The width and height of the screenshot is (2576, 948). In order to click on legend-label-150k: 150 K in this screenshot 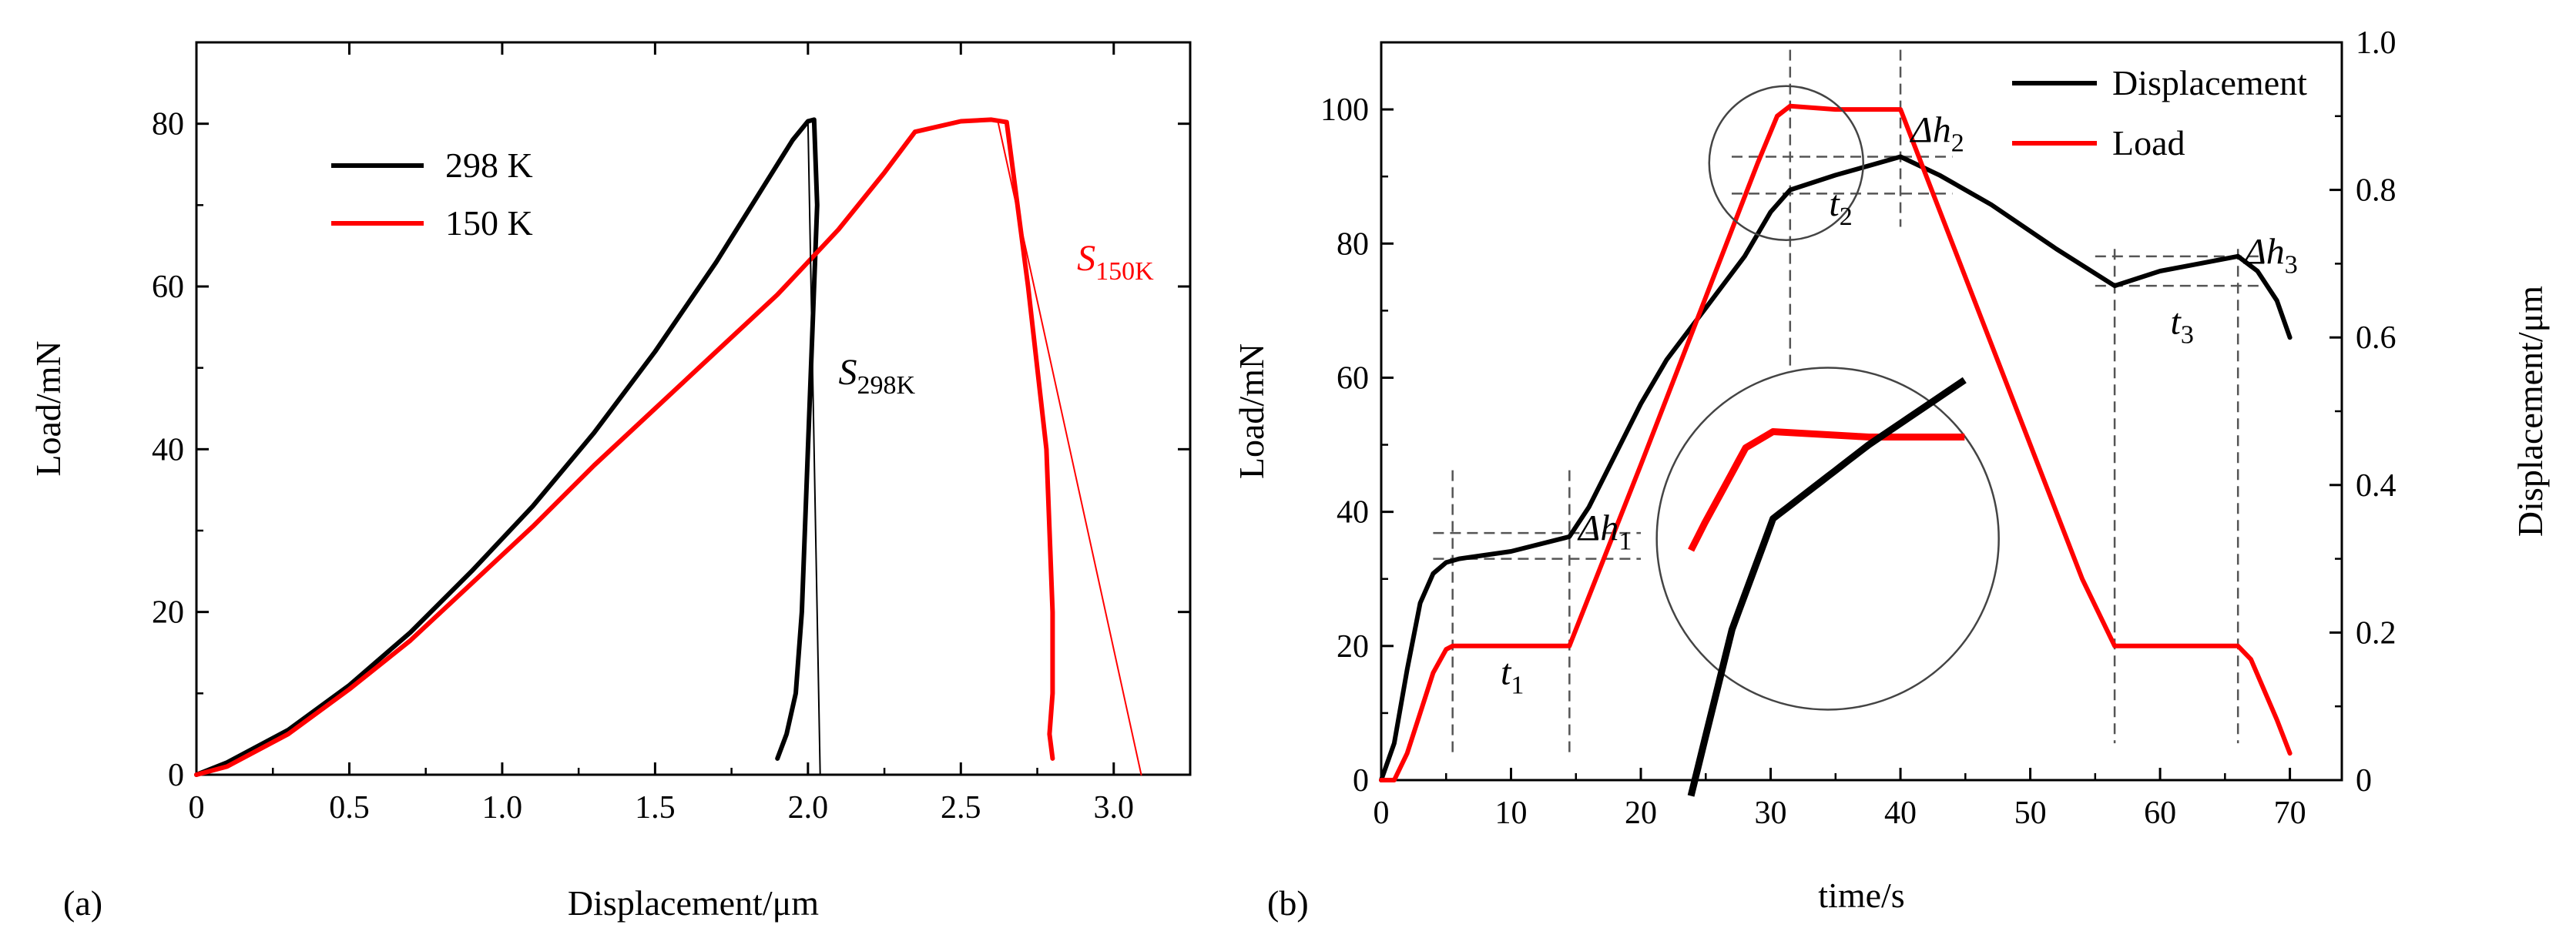, I will do `click(489, 223)`.